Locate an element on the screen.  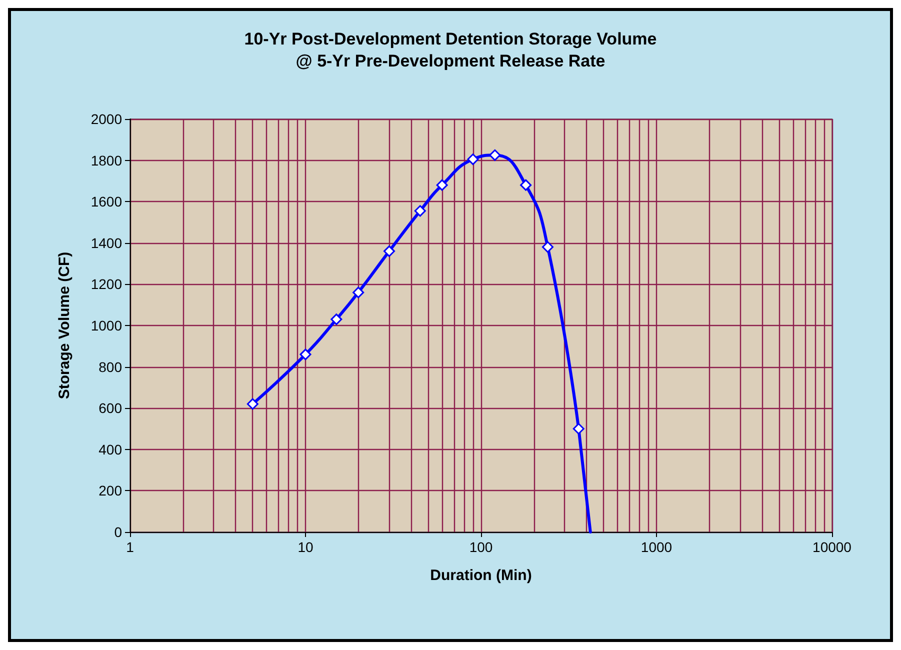
x-tick-label: 10000 is located at coordinates (832, 547).